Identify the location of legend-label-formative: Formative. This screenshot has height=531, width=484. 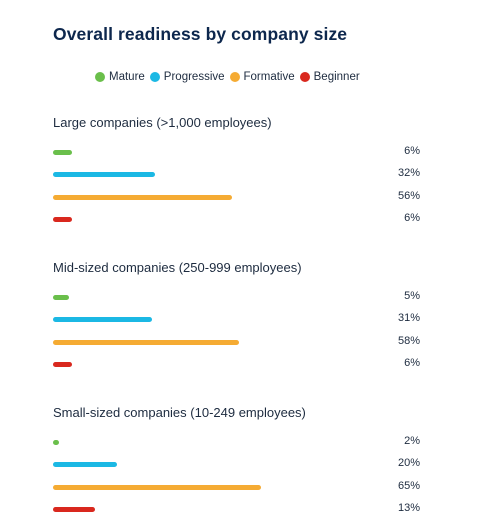
(269, 77).